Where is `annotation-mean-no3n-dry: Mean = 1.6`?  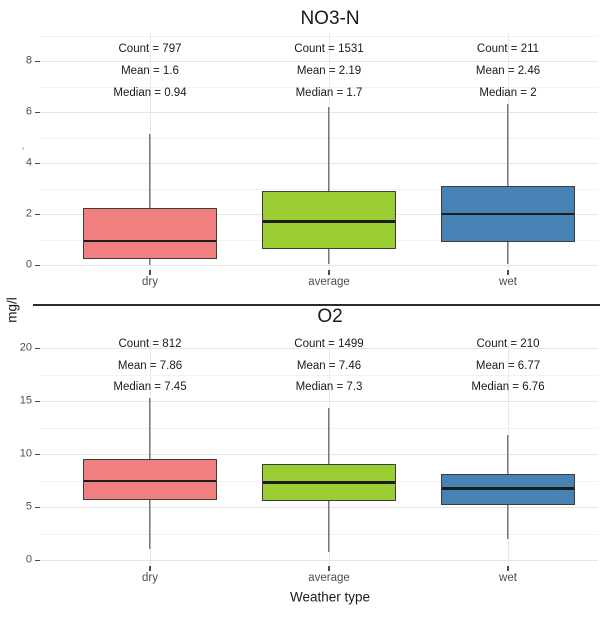 annotation-mean-no3n-dry: Mean = 1.6 is located at coordinates (150, 71).